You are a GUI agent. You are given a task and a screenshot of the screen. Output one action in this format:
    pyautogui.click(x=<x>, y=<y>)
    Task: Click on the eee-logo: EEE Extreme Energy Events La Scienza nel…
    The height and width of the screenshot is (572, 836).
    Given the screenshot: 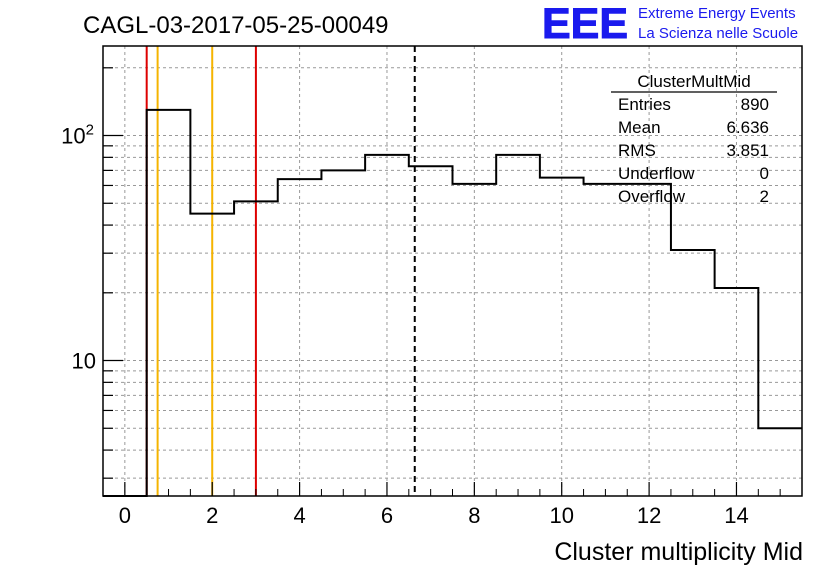 What is the action you would take?
    pyautogui.click(x=670, y=24)
    